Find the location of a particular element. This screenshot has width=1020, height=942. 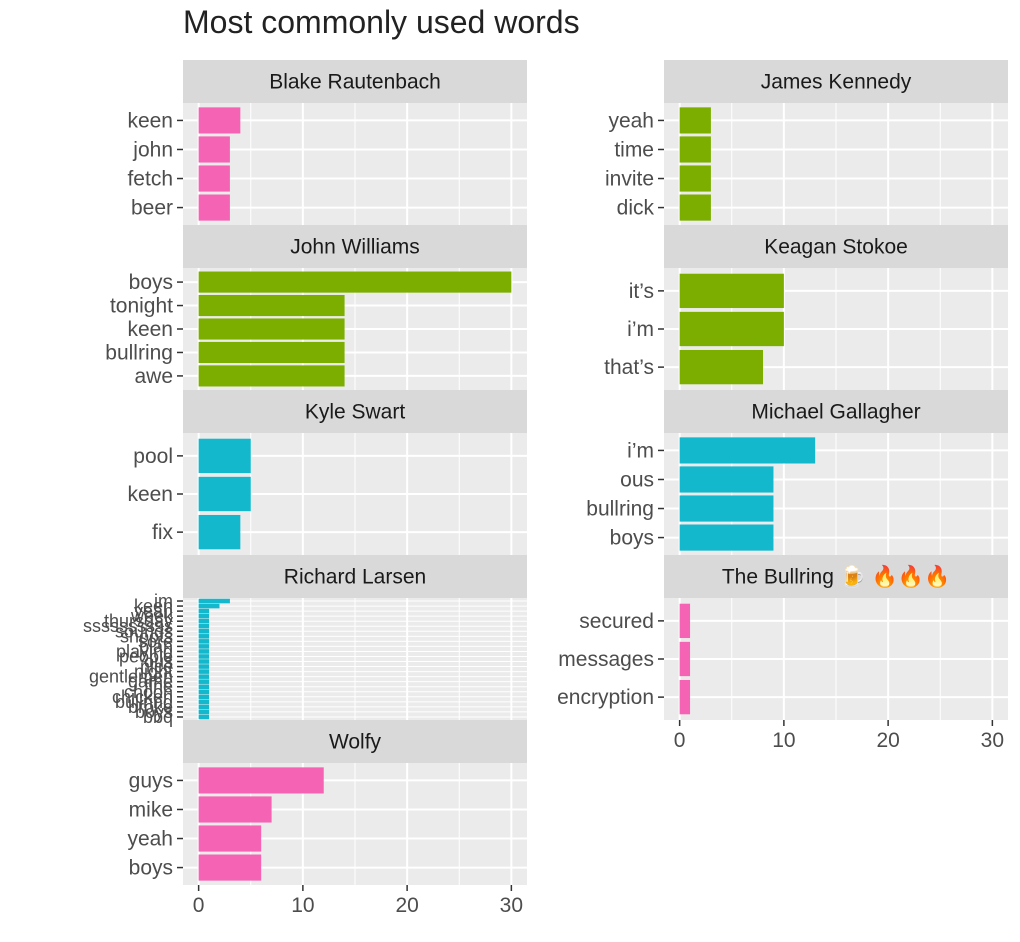

y-tick-label: time is located at coordinates (634, 149).